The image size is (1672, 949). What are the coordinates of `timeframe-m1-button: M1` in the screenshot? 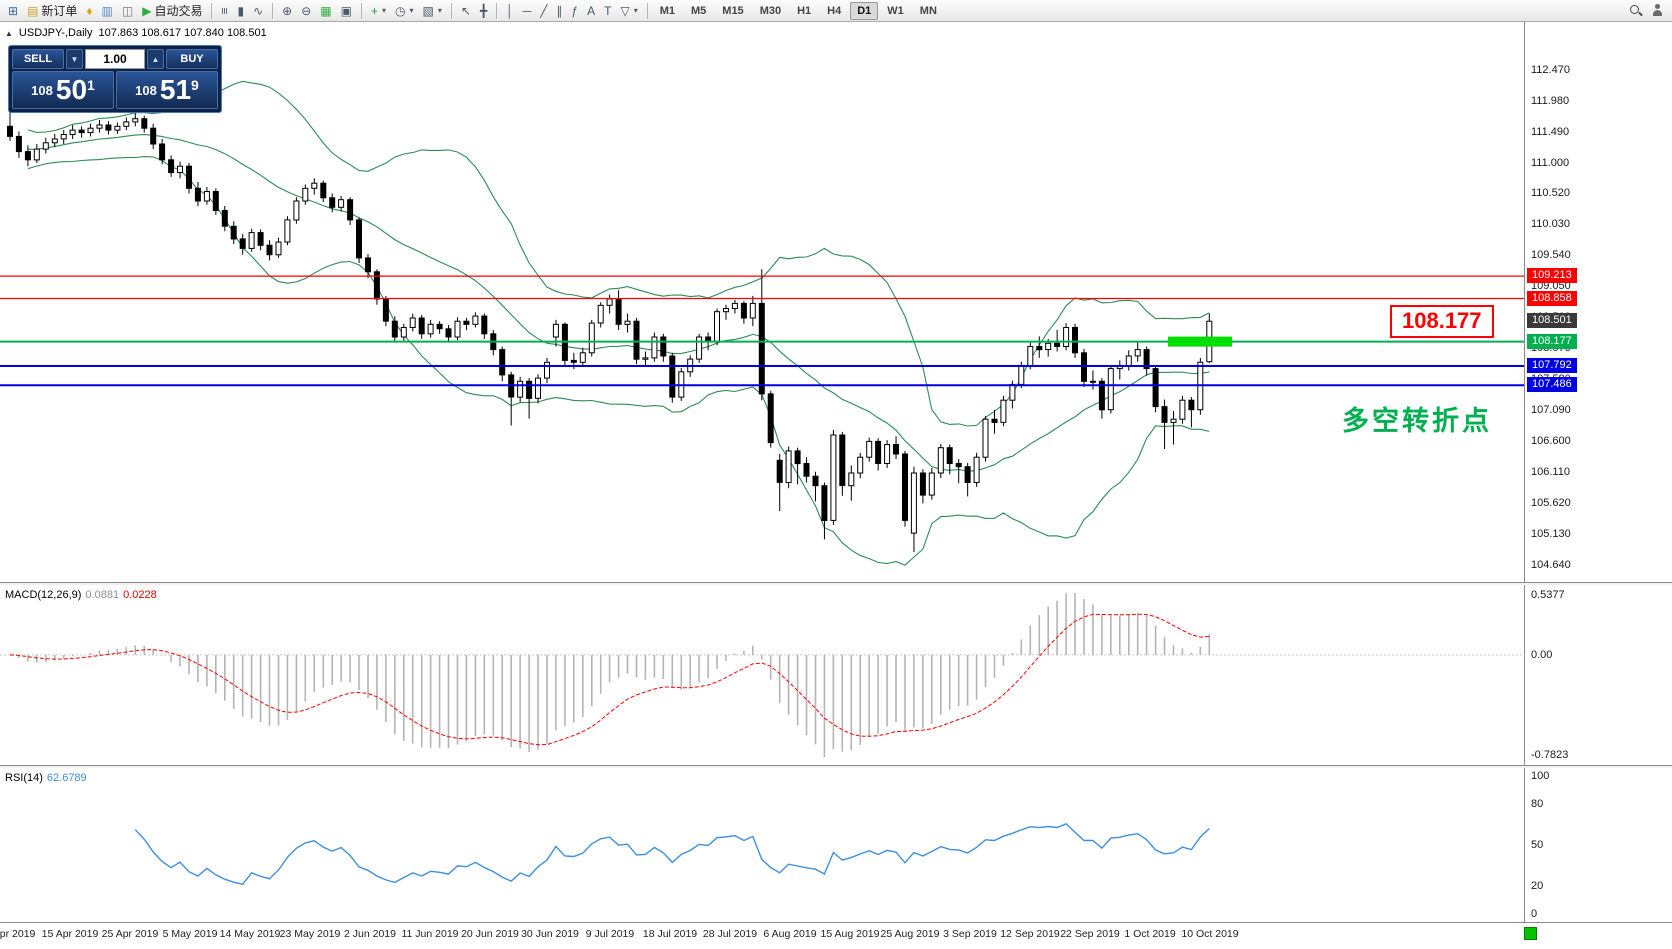 It's located at (667, 10).